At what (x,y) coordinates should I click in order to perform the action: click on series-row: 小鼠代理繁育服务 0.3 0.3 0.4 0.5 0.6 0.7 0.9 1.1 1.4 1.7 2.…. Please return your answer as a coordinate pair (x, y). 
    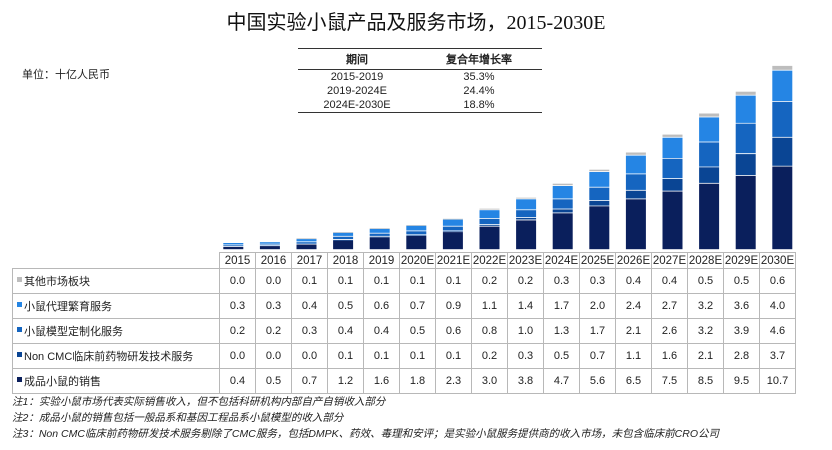
    Looking at the image, I should click on (404, 306).